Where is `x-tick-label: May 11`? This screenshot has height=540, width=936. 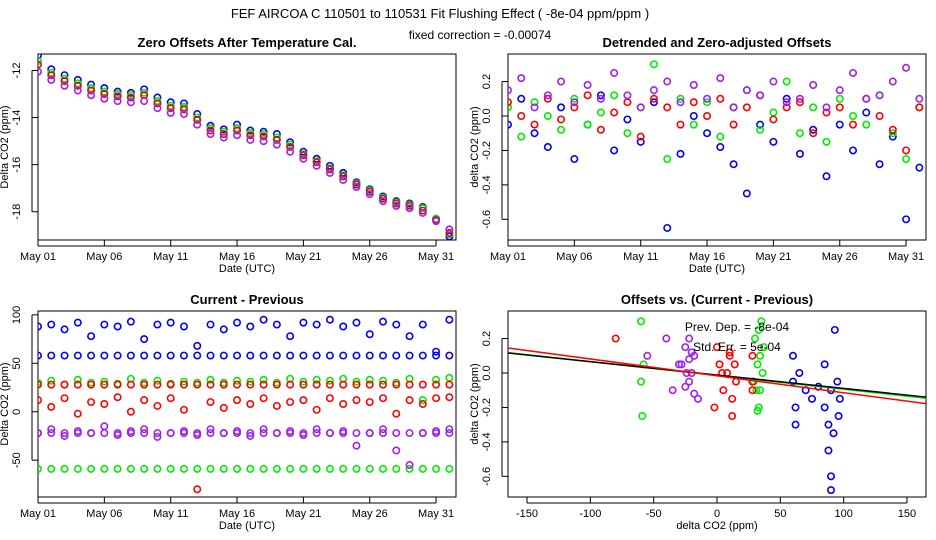 x-tick-label: May 11 is located at coordinates (170, 257).